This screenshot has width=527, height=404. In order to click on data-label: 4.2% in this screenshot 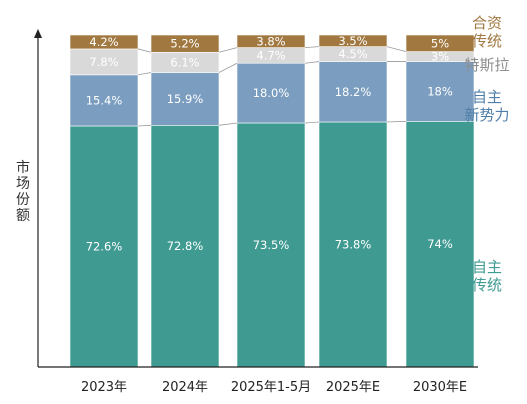, I will do `click(103, 42)`.